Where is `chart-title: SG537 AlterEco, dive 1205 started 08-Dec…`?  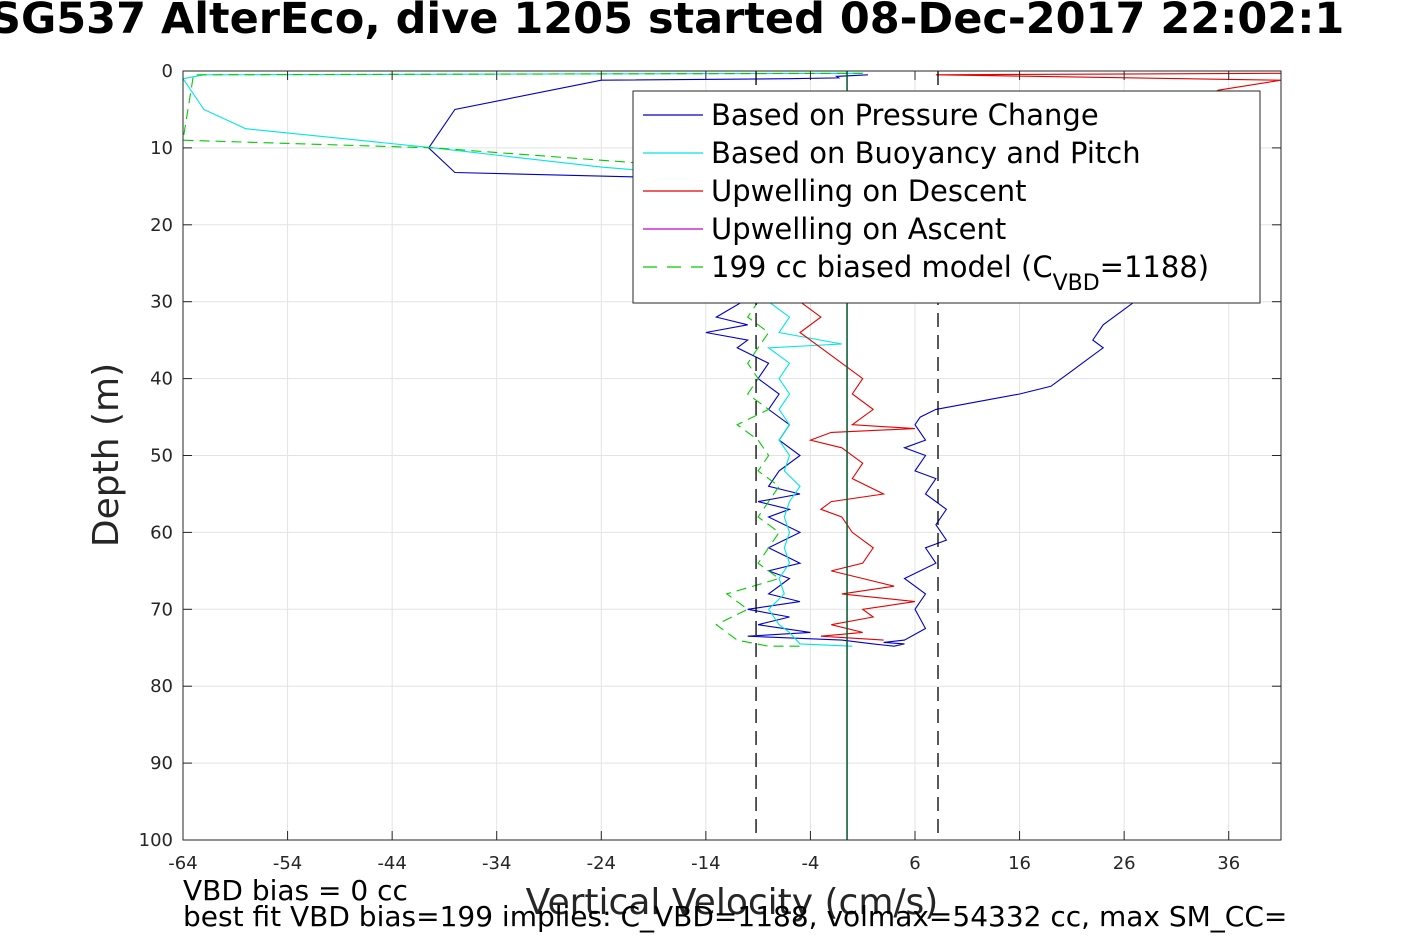 chart-title: SG537 AlterEco, dive 1205 started 08-Dec… is located at coordinates (672, 22).